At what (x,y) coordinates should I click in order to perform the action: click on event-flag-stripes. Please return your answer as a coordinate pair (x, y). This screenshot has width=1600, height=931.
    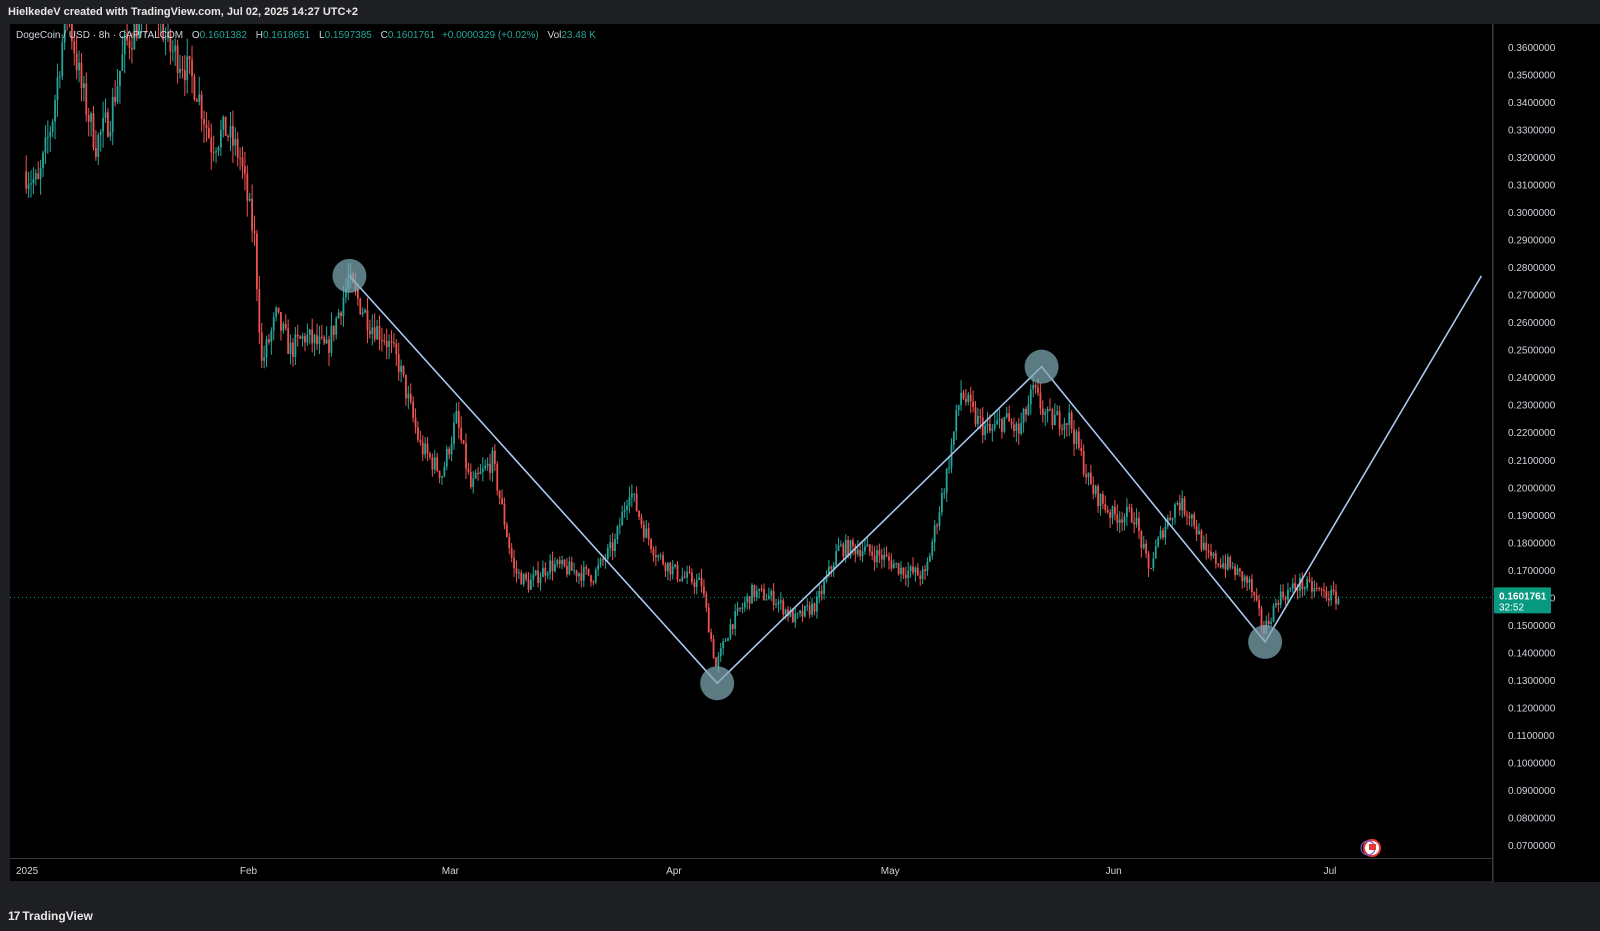
    Looking at the image, I should click on (1372, 847).